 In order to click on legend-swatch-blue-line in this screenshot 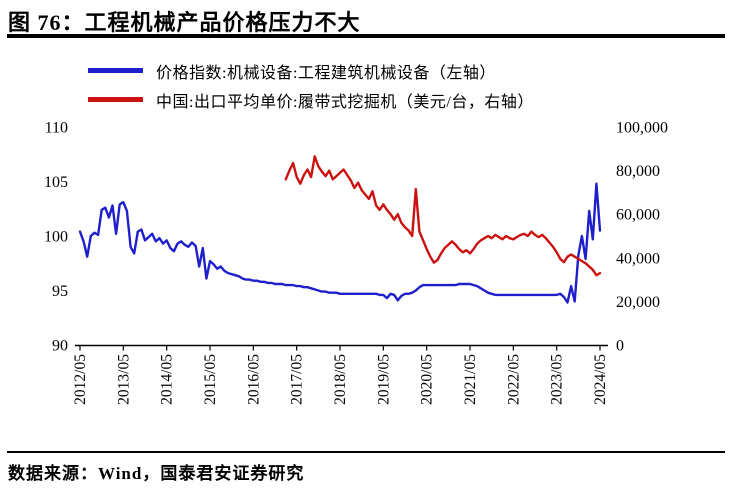, I will do `click(115, 70)`.